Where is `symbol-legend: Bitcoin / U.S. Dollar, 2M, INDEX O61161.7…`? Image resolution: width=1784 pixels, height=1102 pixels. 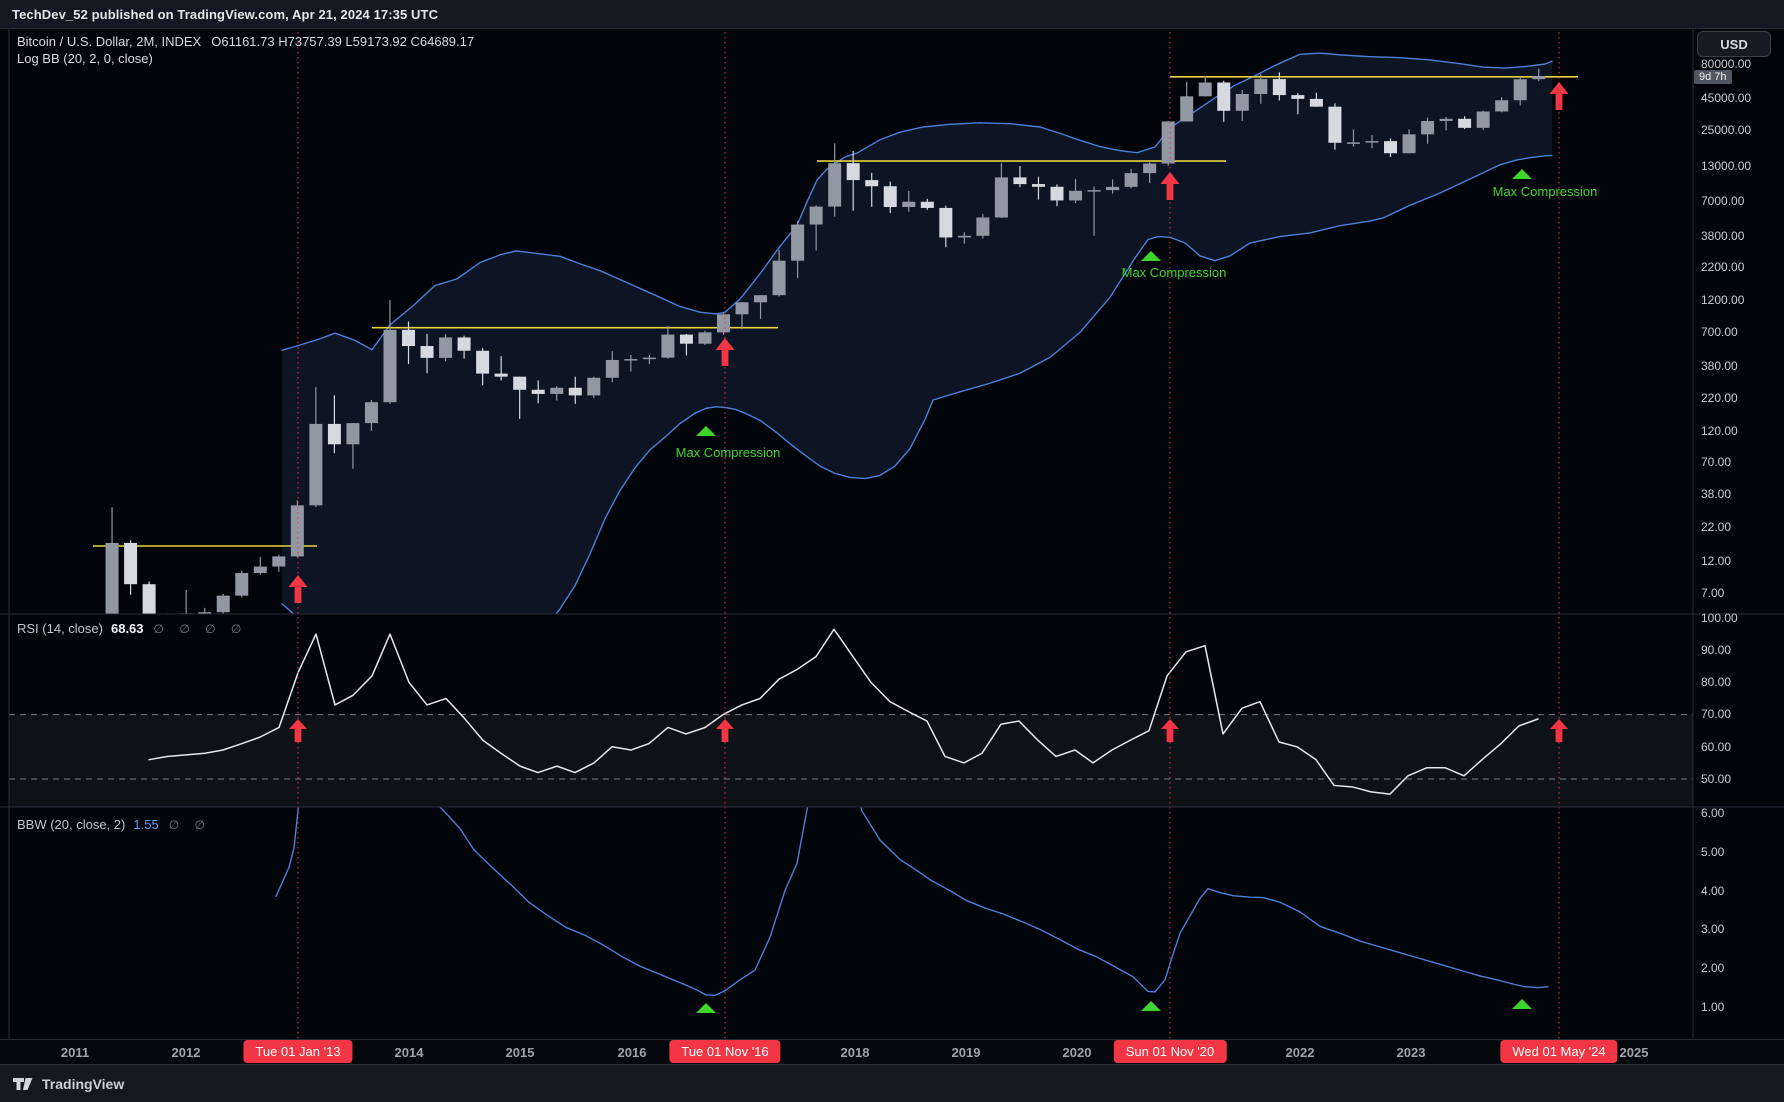
symbol-legend: Bitcoin / U.S. Dollar, 2M, INDEX O61161.7… is located at coordinates (245, 41).